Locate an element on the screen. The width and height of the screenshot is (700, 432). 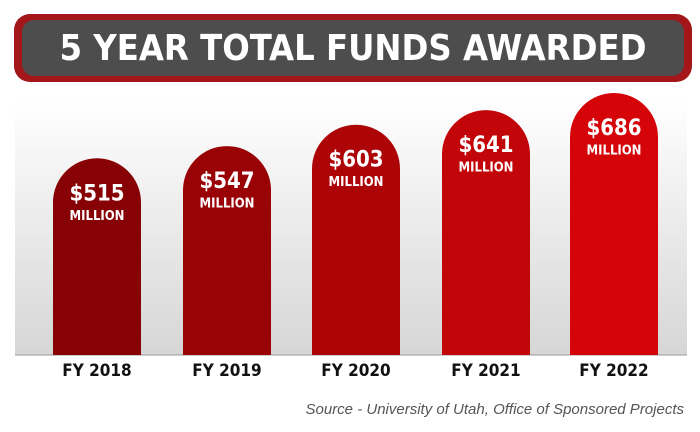
chart-title: 5 YEAR TOTAL FUNDS AWARDED is located at coordinates (352, 48).